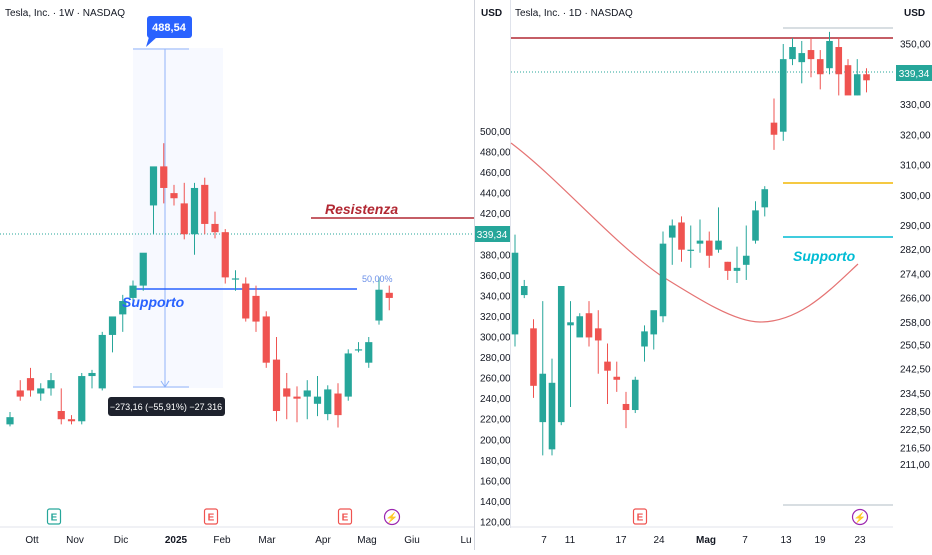 The height and width of the screenshot is (555, 932). I want to click on weekly-price-tick: 280,00, so click(495, 358).